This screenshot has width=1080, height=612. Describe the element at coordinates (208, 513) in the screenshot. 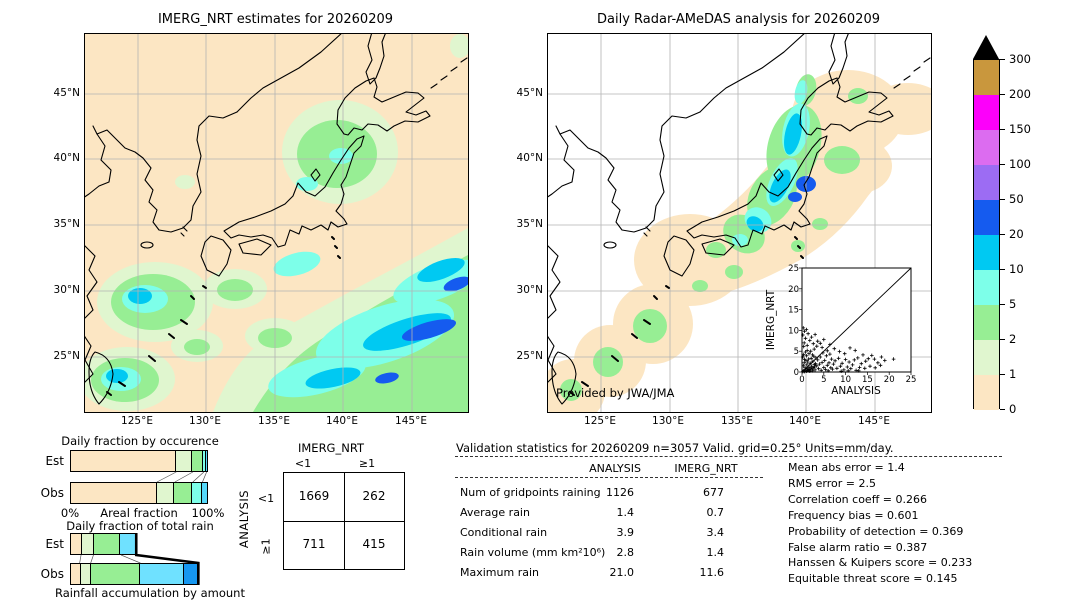

I see `occurrence-x100: 100%` at that location.